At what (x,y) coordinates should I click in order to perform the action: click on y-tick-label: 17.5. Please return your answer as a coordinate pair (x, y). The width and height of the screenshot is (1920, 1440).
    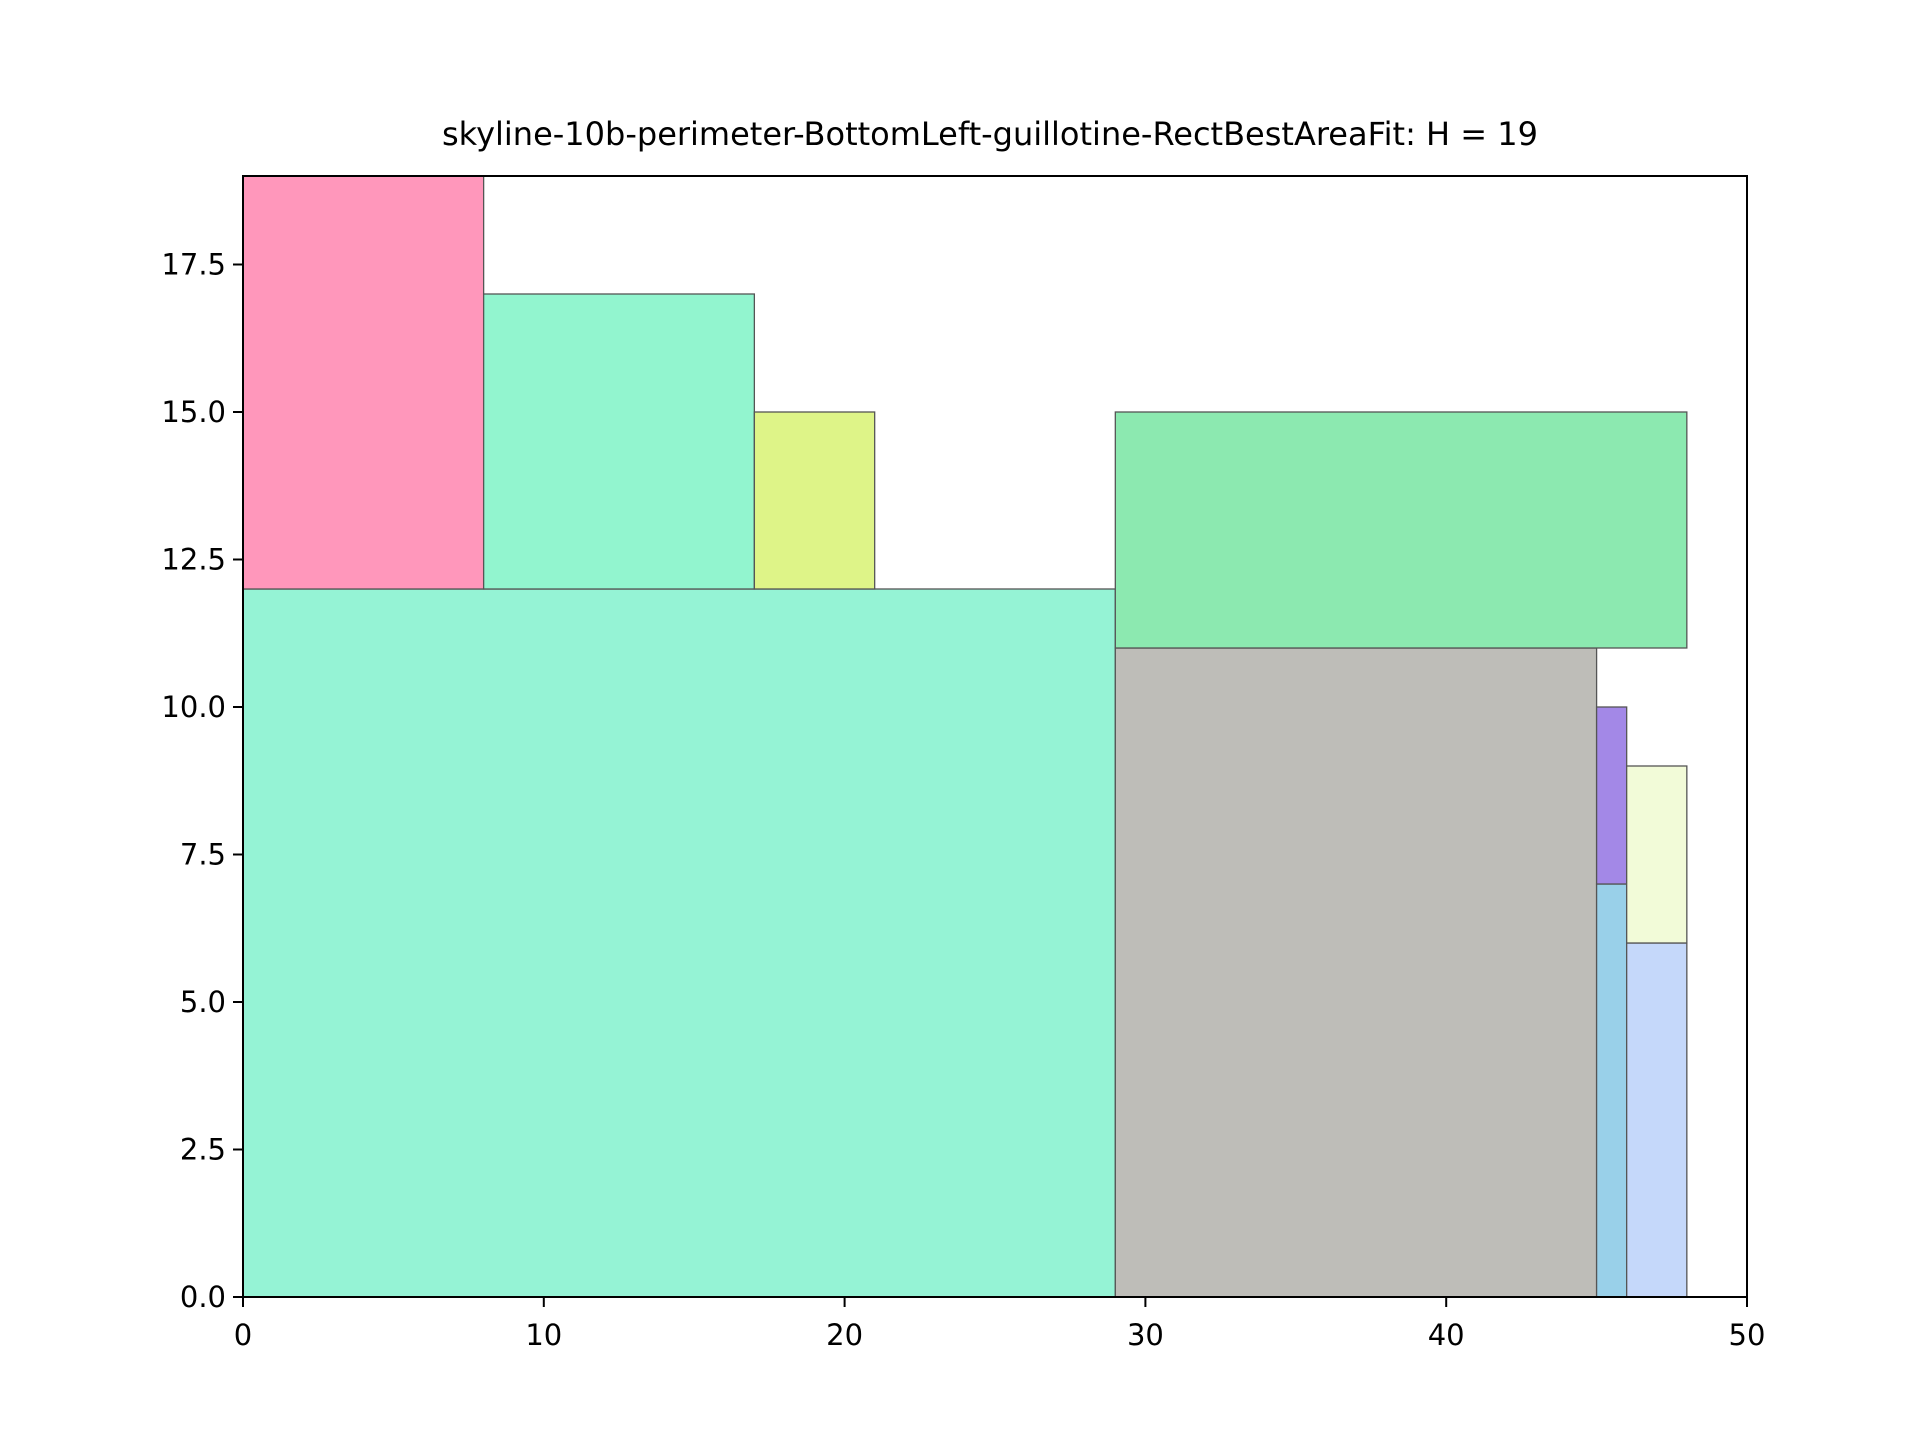
    Looking at the image, I should click on (193, 265).